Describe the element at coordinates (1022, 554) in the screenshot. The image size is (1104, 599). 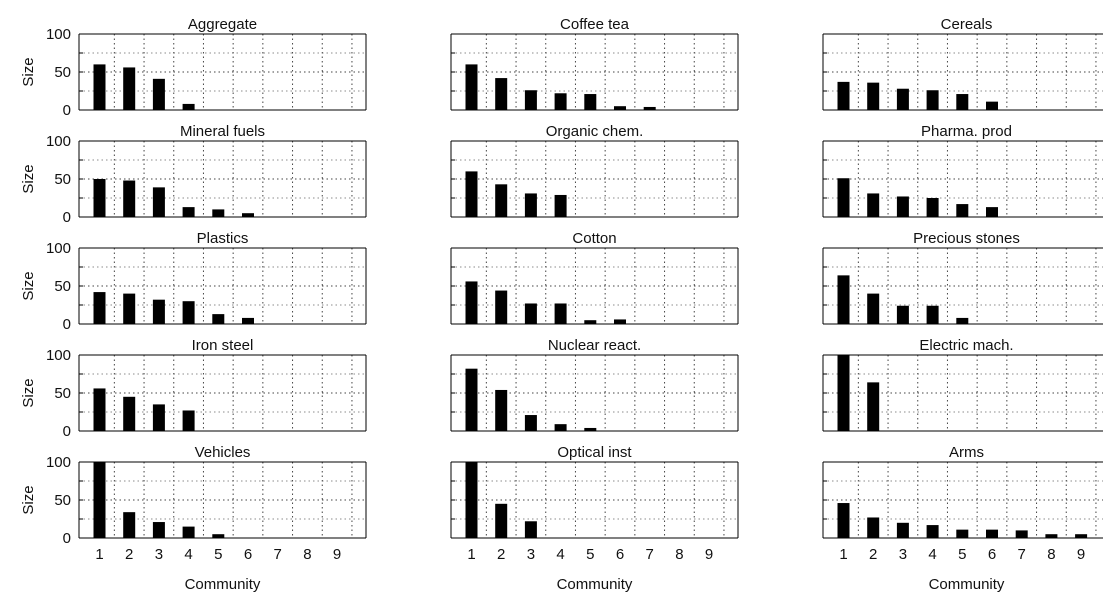
I see `x-tick-label: 7` at that location.